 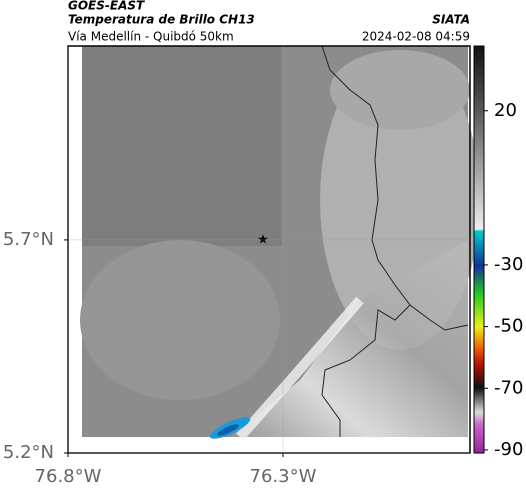 I want to click on route: Vía Medellín - Quibdó 50km, so click(x=151, y=37).